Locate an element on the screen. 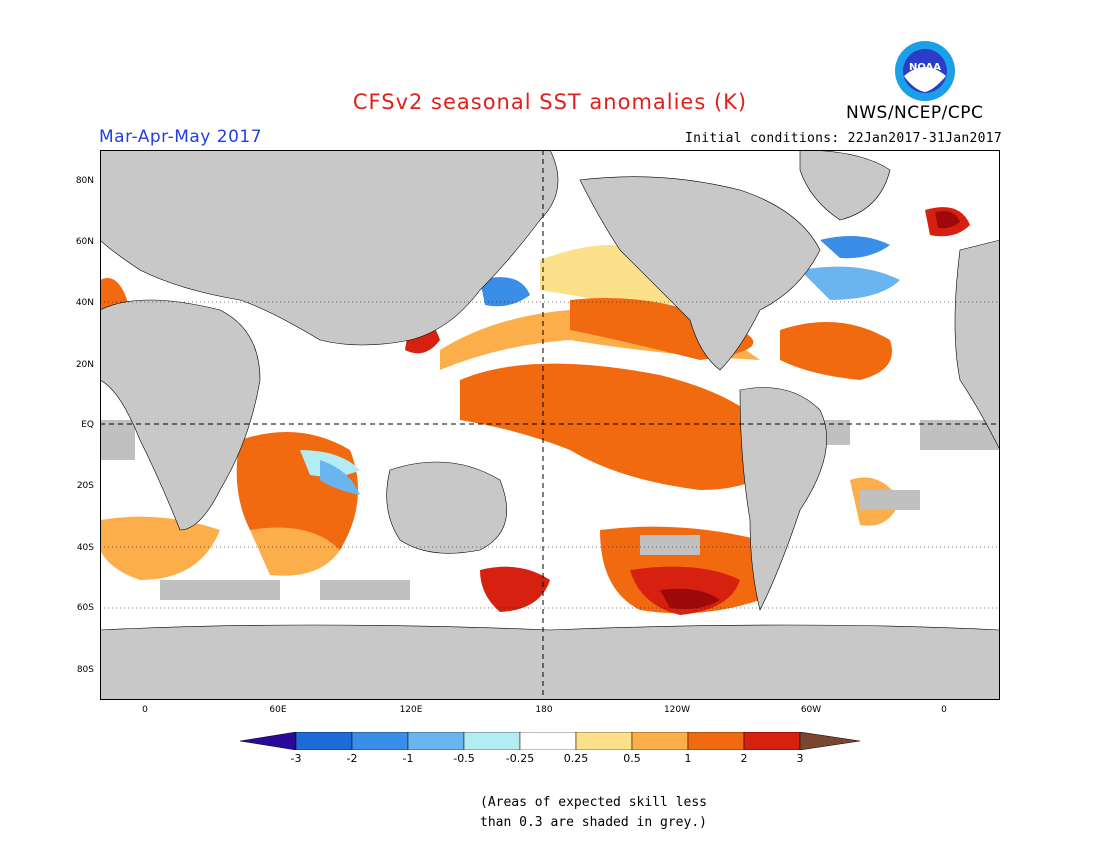 The image size is (1100, 850). colorbar-label-2: 2 is located at coordinates (744, 758).